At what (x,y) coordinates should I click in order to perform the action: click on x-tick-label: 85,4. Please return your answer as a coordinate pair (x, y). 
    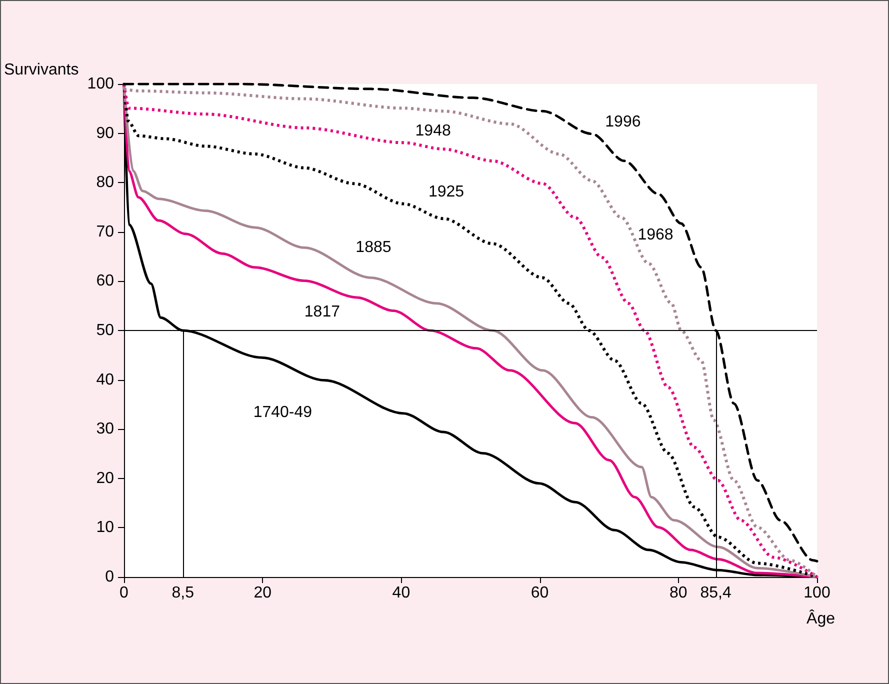
    Looking at the image, I should click on (716, 593).